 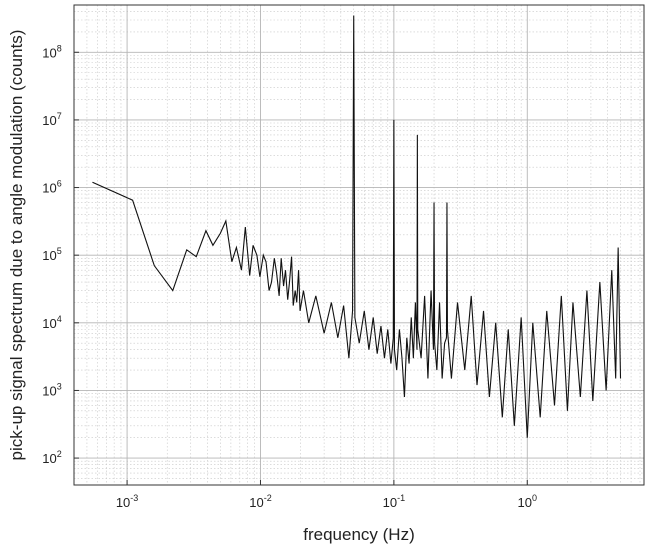 I want to click on x-axis-title: frequency (Hz), so click(x=358, y=534).